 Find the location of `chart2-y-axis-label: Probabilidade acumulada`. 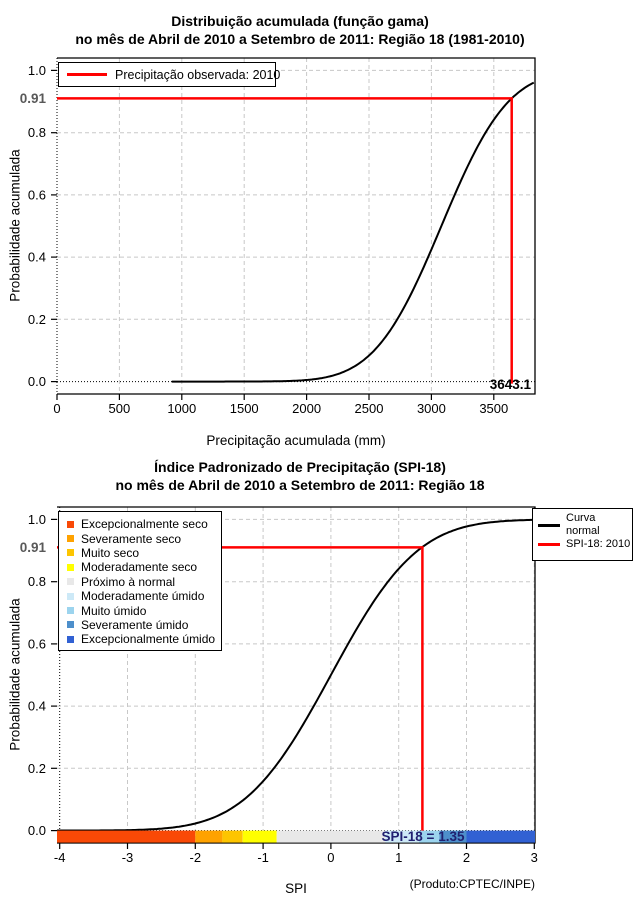

chart2-y-axis-label: Probabilidade acumulada is located at coordinates (15, 674).